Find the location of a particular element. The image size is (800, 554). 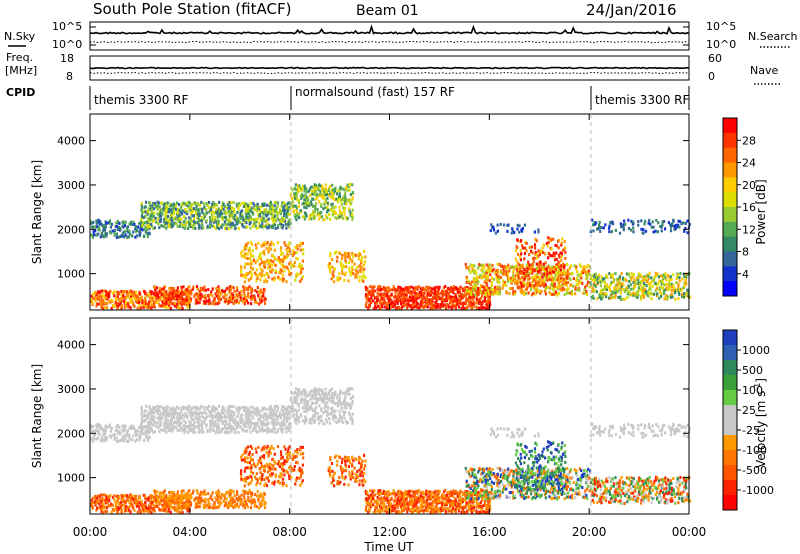

nsearch-tick-bottom: 10^0 is located at coordinates (721, 44).